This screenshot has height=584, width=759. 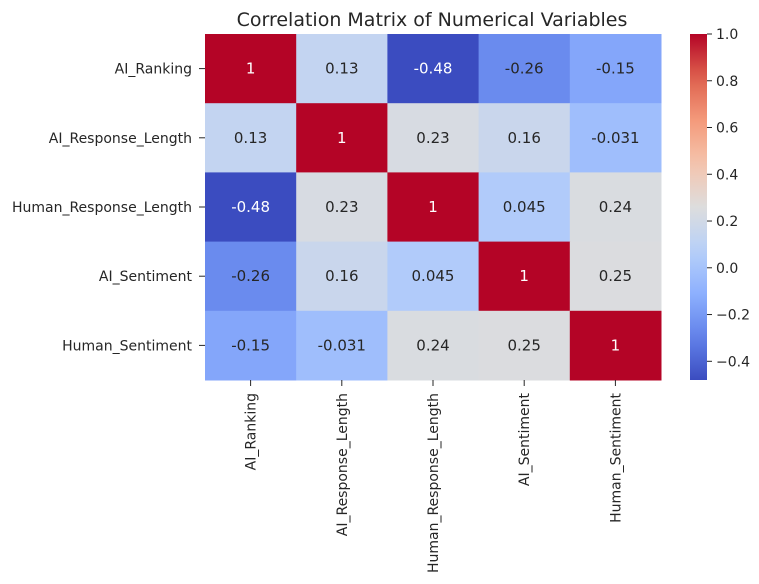 What do you see at coordinates (727, 129) in the screenshot?
I see `colorbar-tick-label: 0.6` at bounding box center [727, 129].